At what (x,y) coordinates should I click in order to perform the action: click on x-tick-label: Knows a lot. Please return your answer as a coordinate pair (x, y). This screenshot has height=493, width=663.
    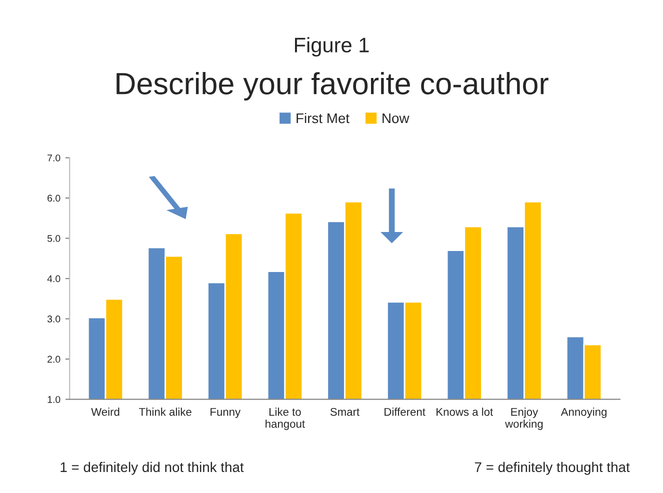
    Looking at the image, I should click on (465, 412).